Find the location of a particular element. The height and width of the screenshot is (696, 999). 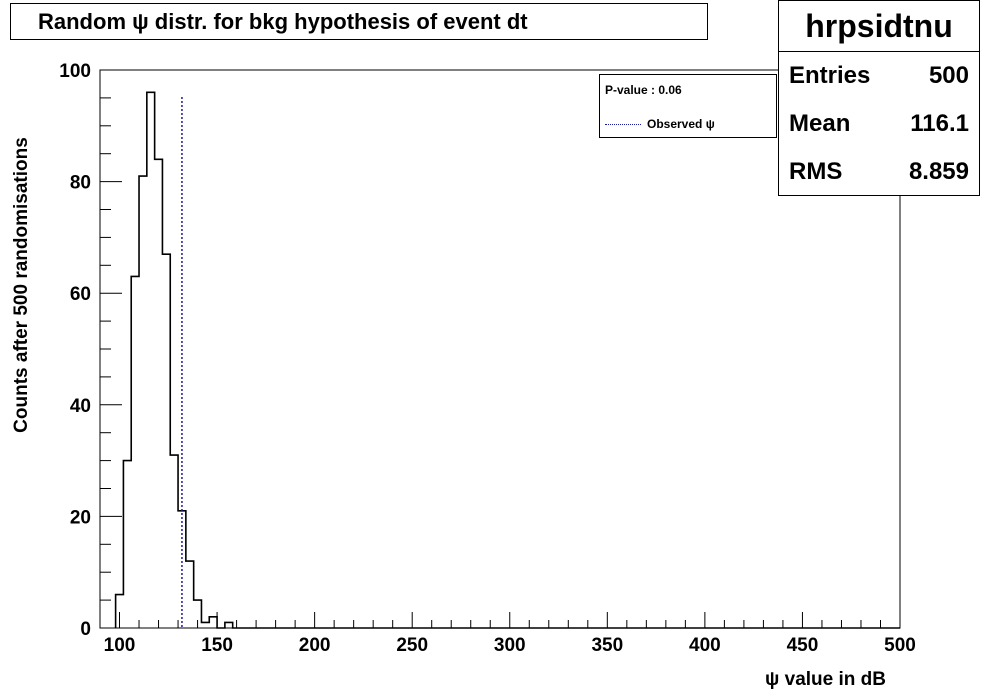

x-tick-label: 200 is located at coordinates (315, 645).